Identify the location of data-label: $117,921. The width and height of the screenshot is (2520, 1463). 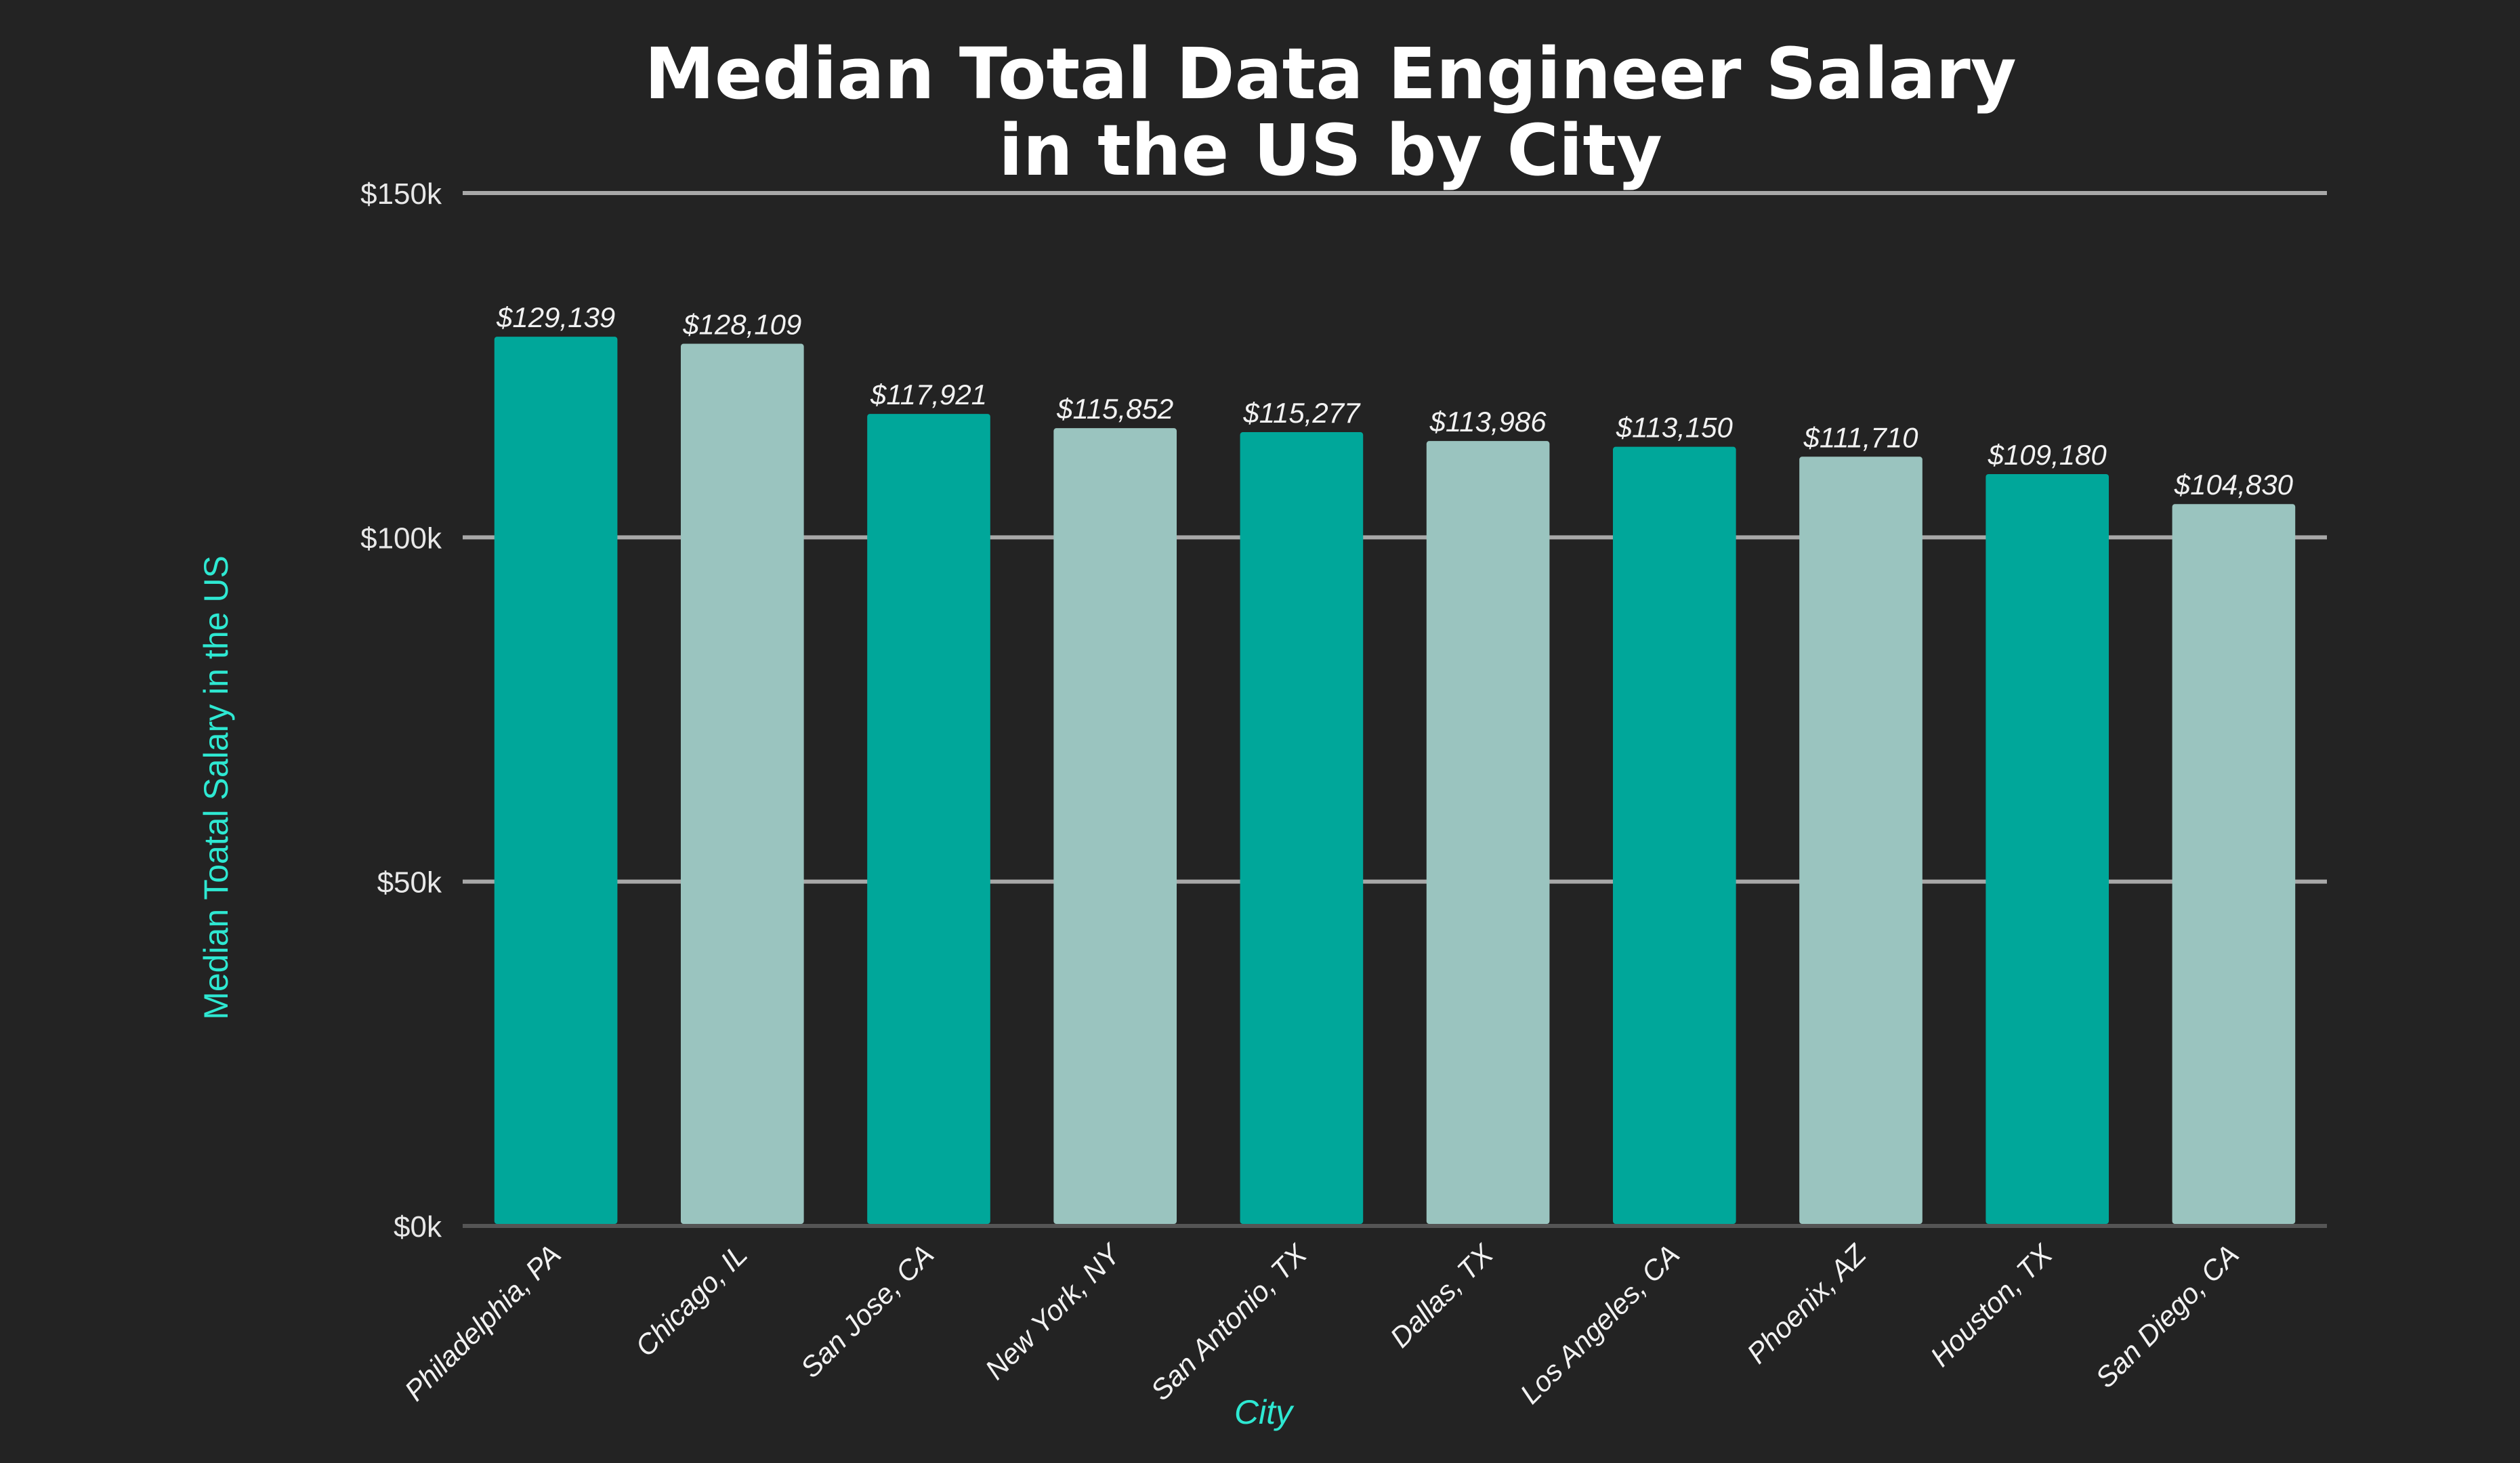
(928, 394).